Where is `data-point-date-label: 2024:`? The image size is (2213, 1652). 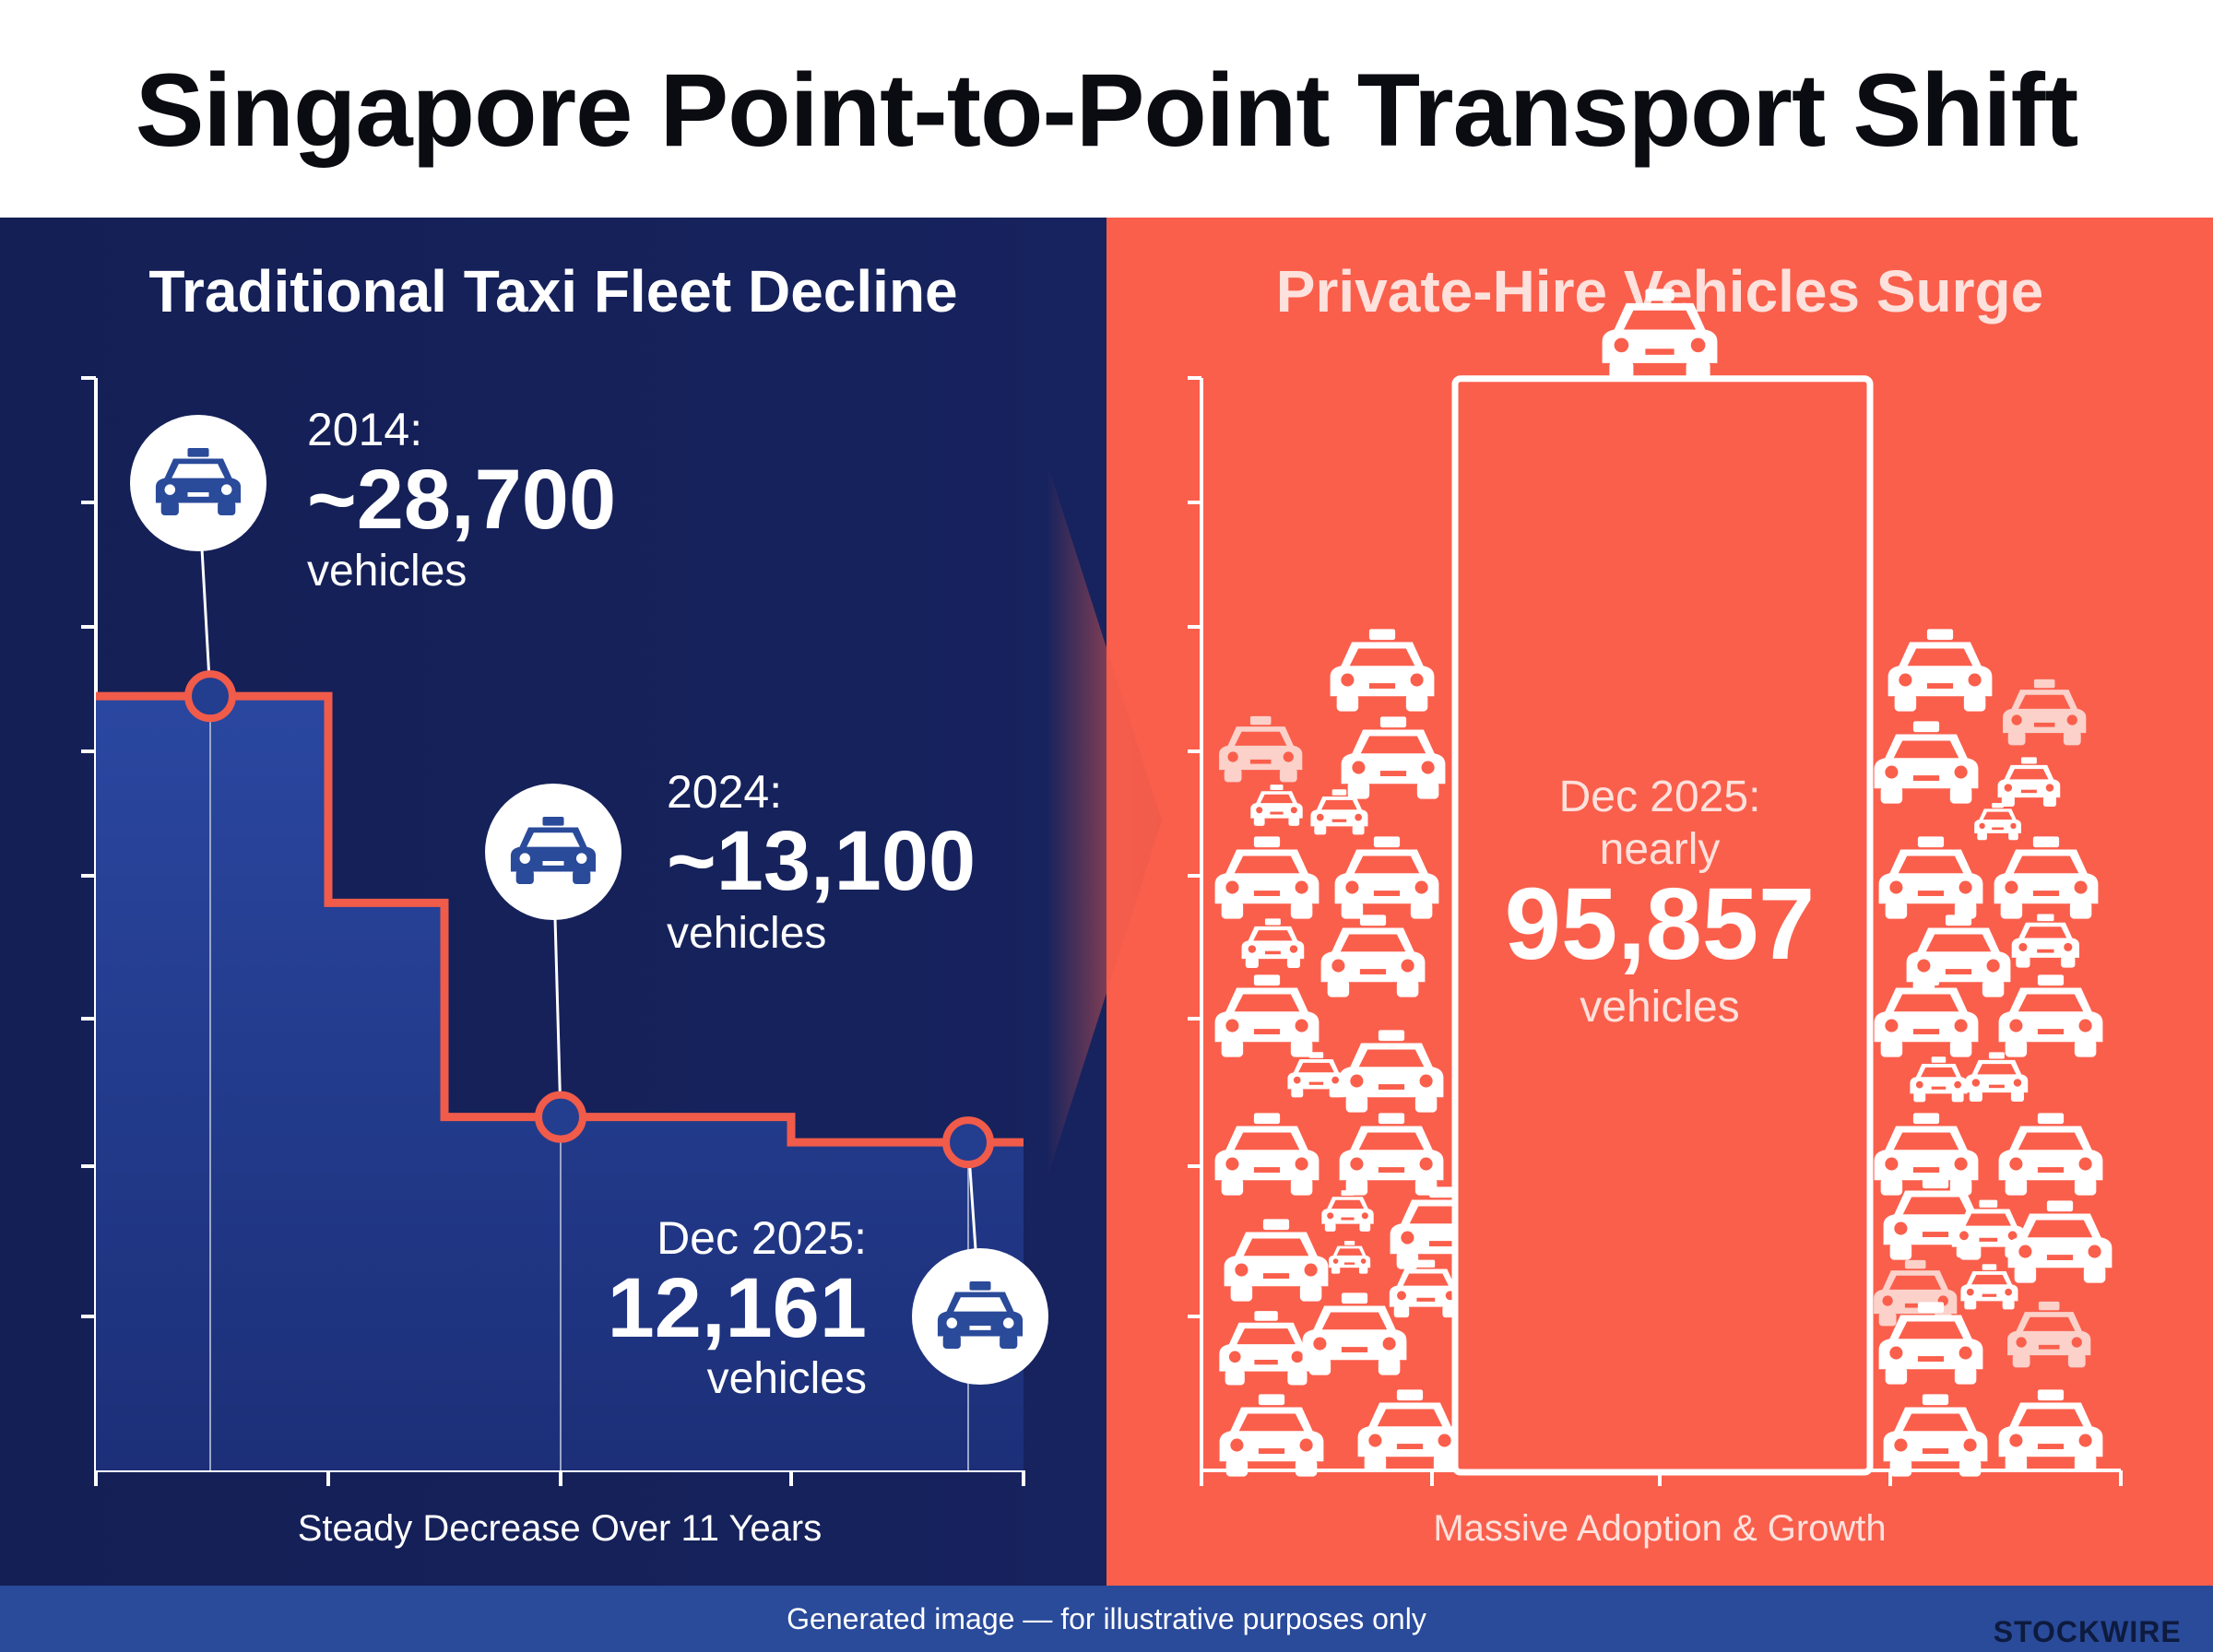
data-point-date-label: 2024: is located at coordinates (724, 792).